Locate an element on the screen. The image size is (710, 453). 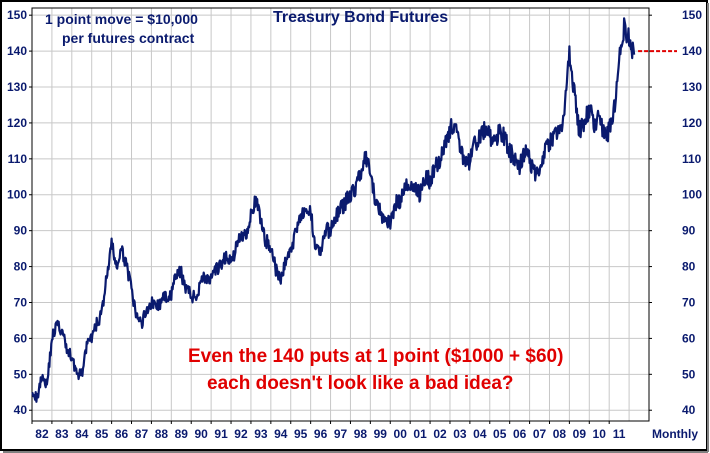
contract-note-line-2: per futures contract is located at coordinates (128, 38).